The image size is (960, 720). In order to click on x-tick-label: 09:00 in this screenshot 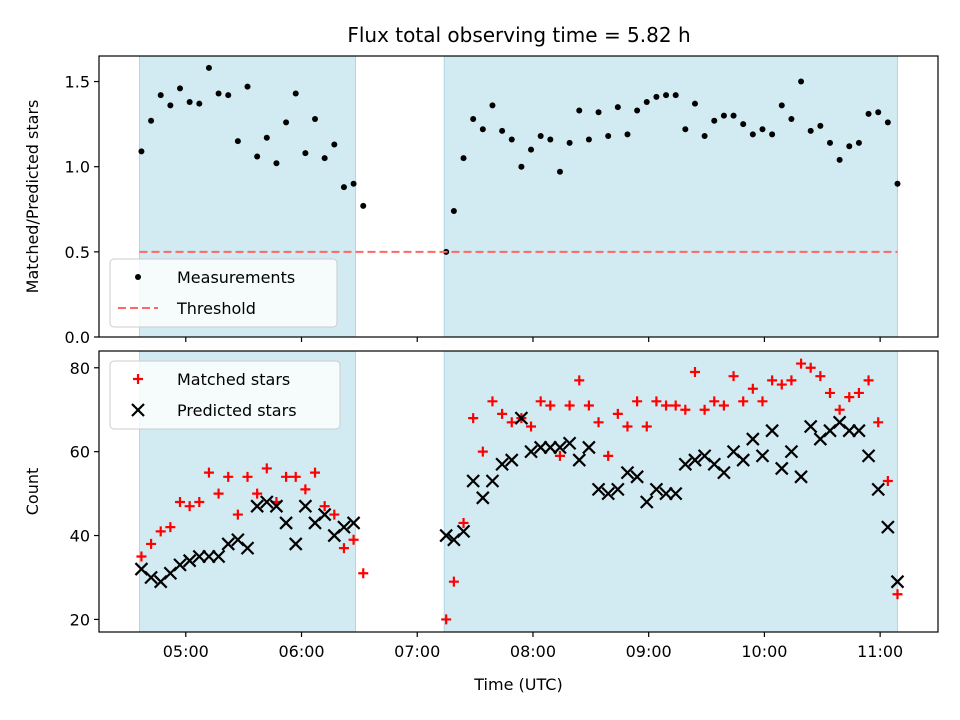, I will do `click(649, 651)`.